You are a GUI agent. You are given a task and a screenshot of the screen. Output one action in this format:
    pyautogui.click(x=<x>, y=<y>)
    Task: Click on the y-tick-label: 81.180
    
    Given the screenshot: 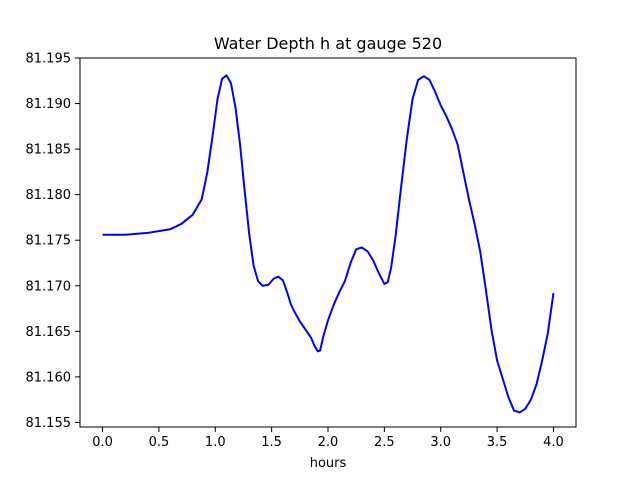 What is the action you would take?
    pyautogui.click(x=49, y=195)
    